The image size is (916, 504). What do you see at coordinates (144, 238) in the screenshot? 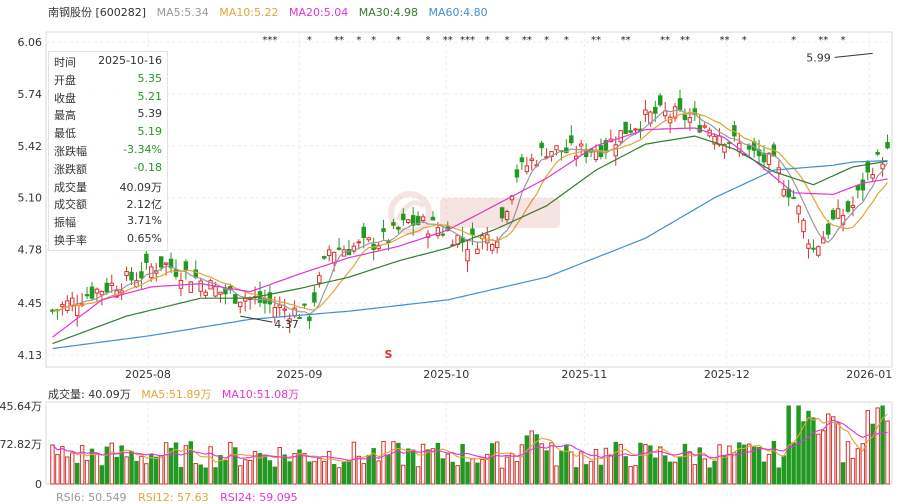
I see `tooltip-value: 0.65%` at bounding box center [144, 238].